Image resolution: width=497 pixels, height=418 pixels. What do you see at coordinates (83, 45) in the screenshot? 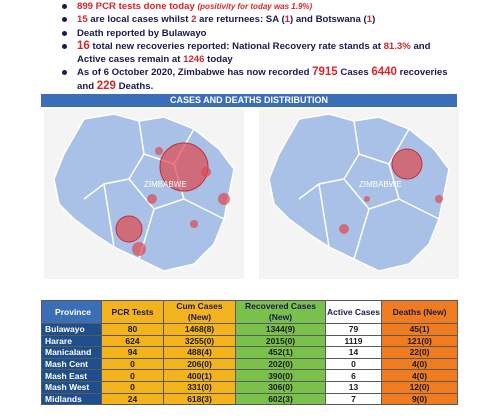
I see `bullet-text: 16` at bounding box center [83, 45].